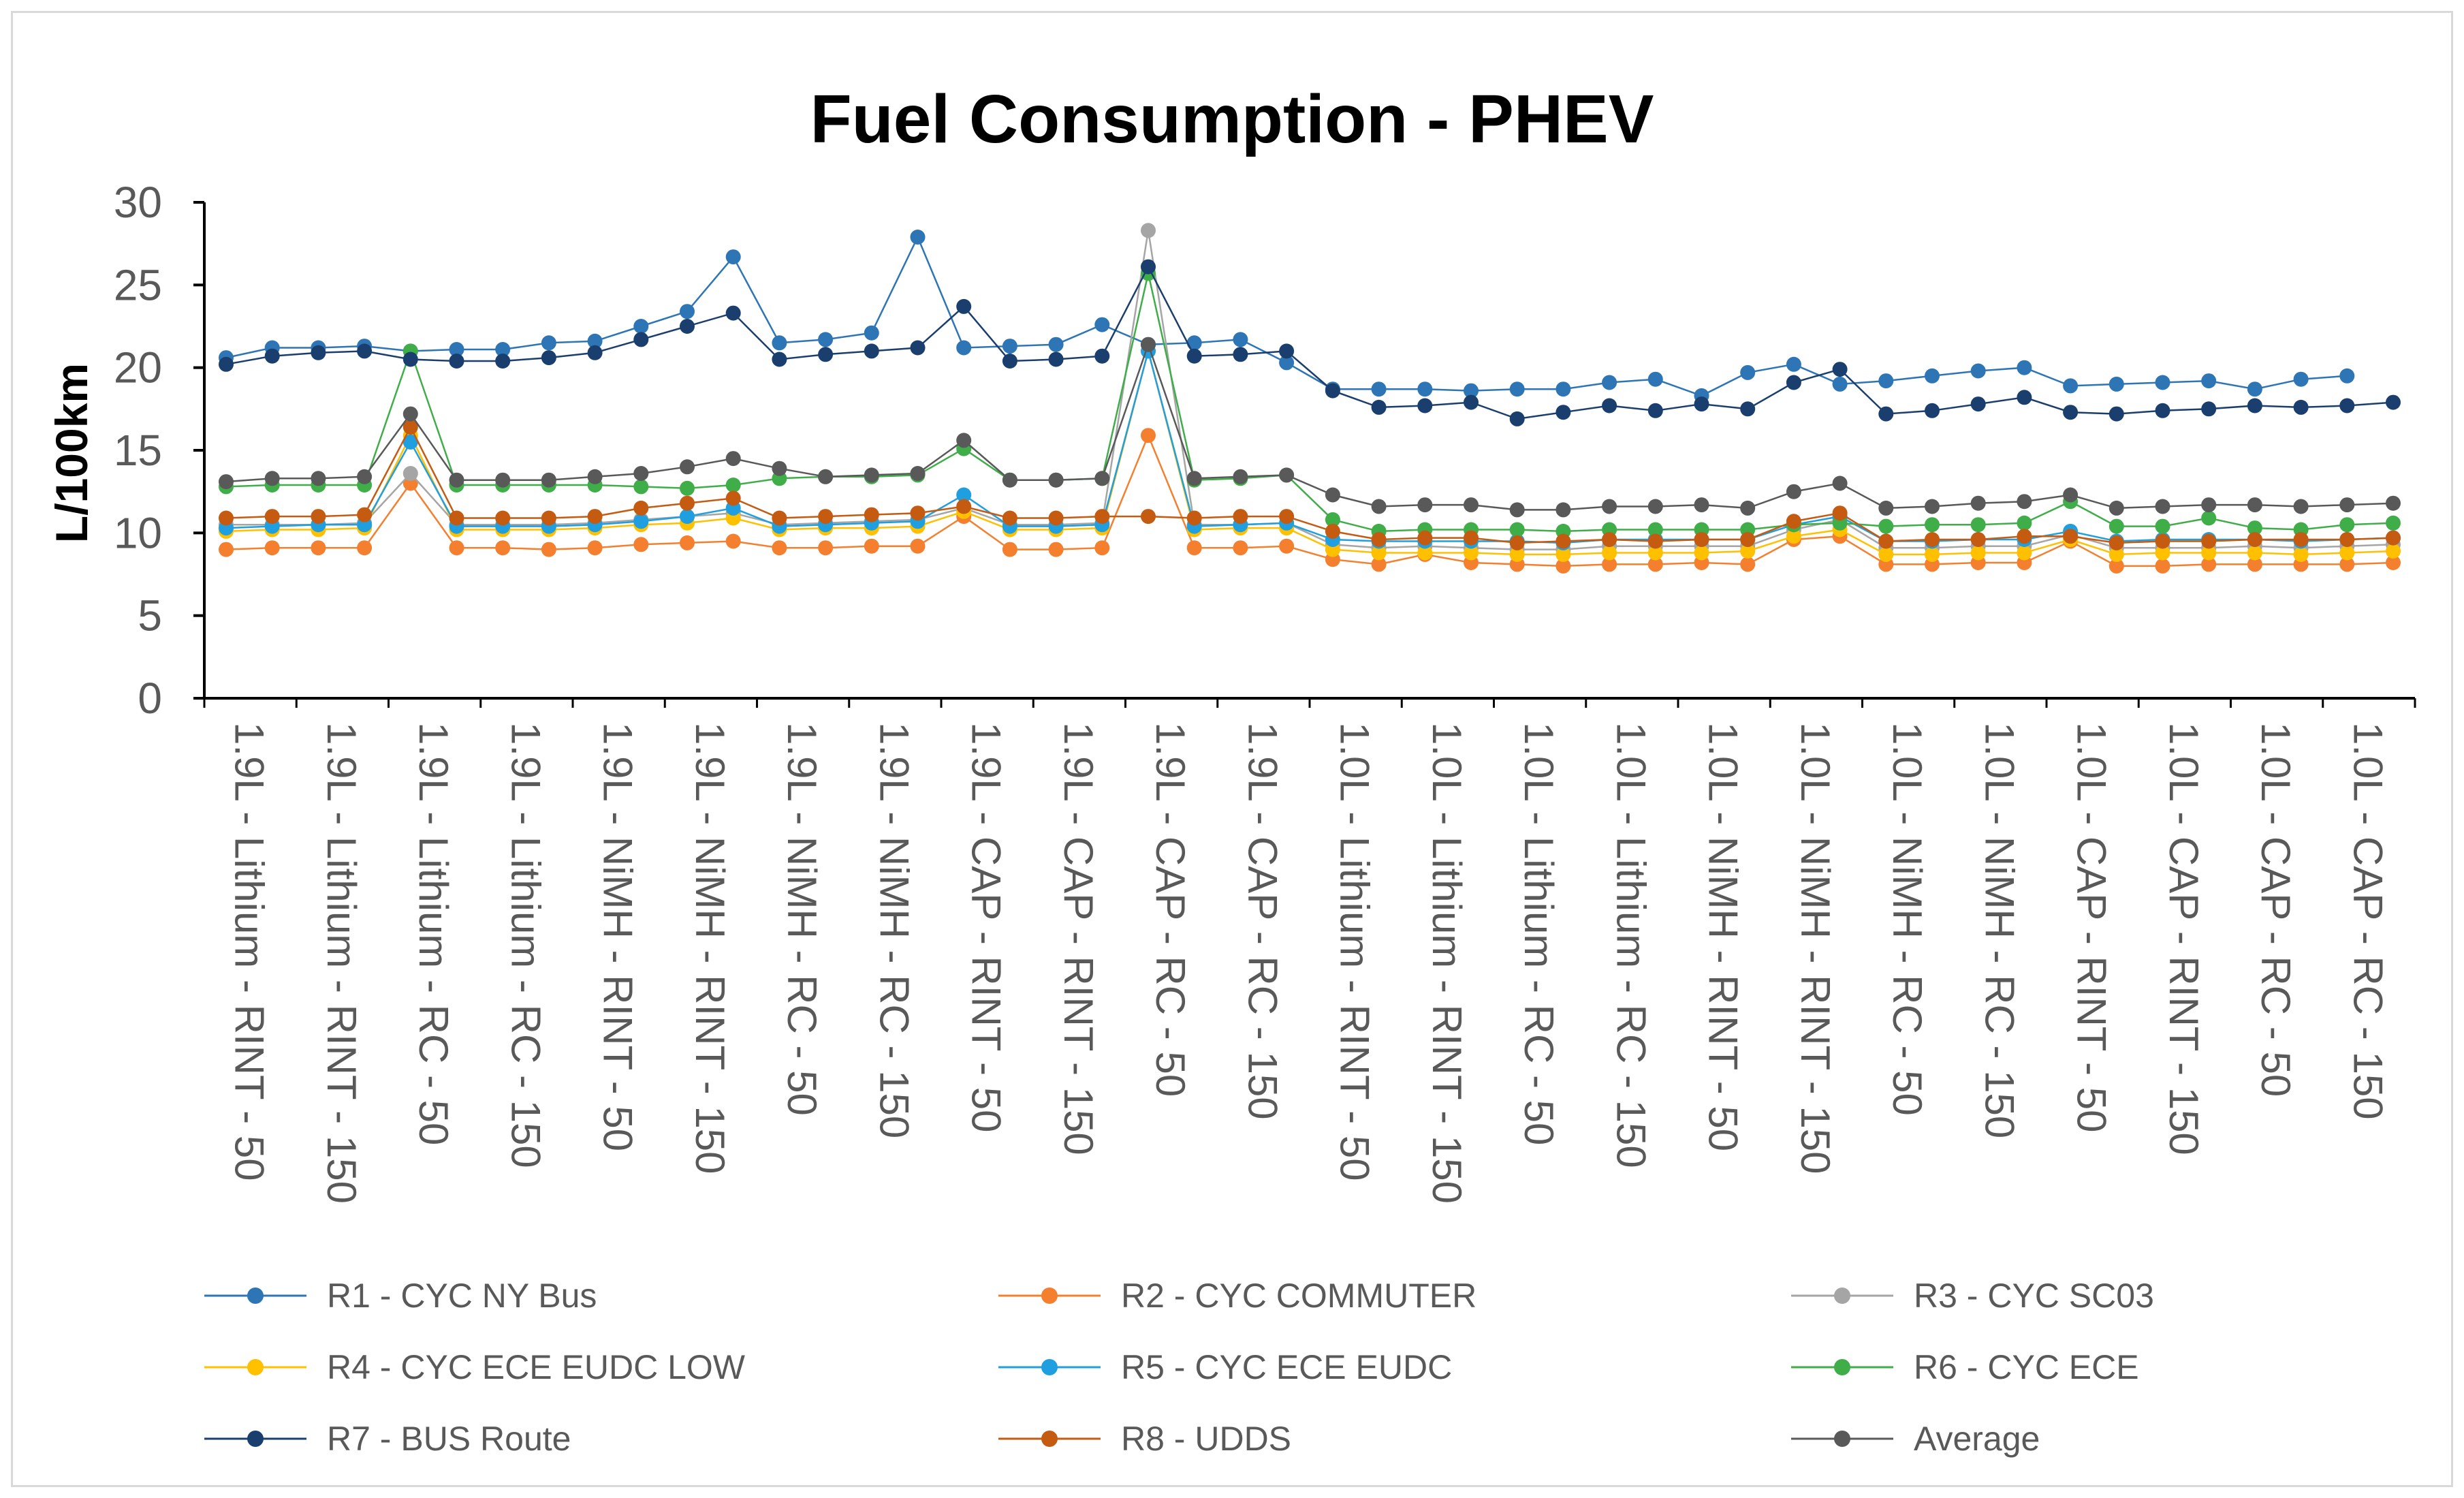 Image resolution: width=2464 pixels, height=1498 pixels. I want to click on y-tick-label: 5, so click(150, 615).